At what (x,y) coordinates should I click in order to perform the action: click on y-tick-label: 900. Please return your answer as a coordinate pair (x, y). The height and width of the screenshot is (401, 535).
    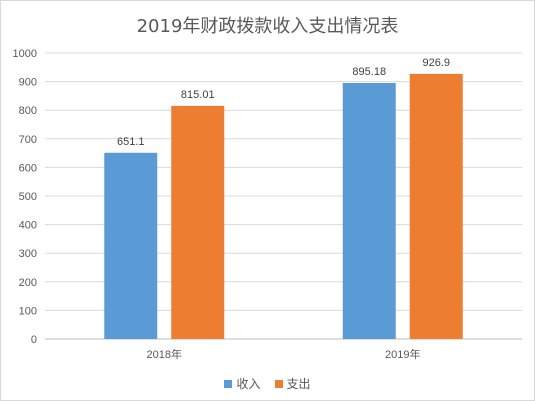
    Looking at the image, I should click on (28, 83).